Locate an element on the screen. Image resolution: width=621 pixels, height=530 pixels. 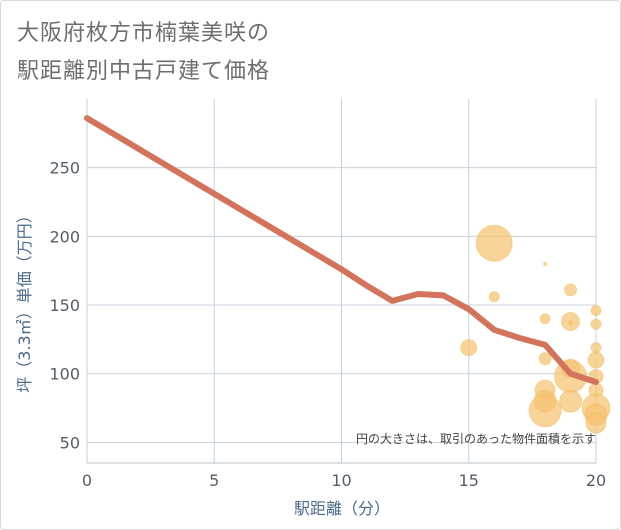
x-tick-label: 15 is located at coordinates (469, 480).